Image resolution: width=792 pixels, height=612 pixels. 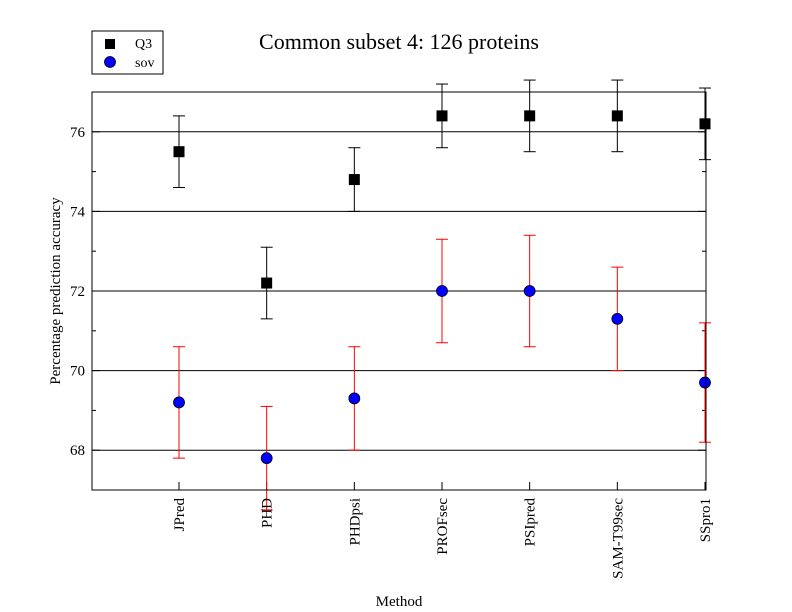 I want to click on legend-q3-label: Q3, so click(x=143, y=44).